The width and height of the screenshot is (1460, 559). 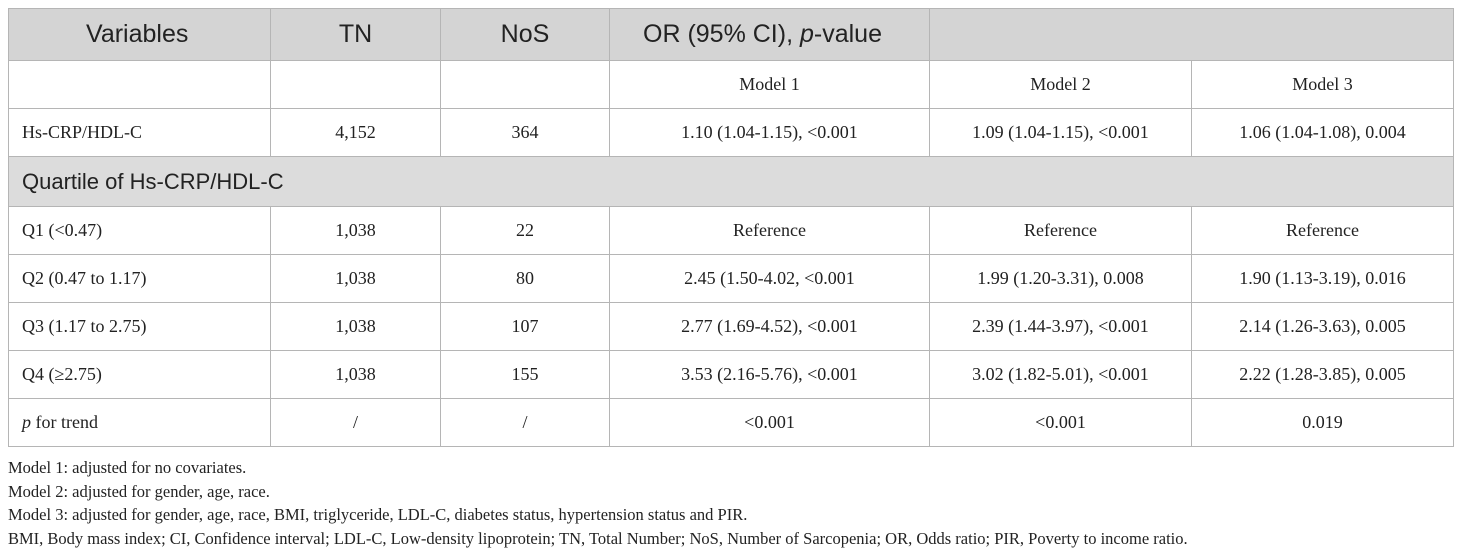 I want to click on model-2-label: Model 2, so click(x=1060, y=84).